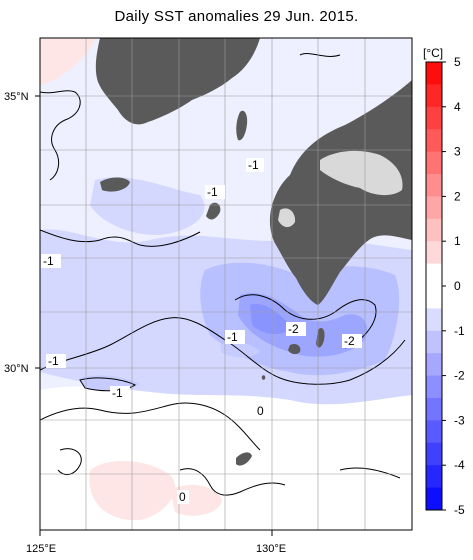 Image resolution: width=473 pixels, height=560 pixels. I want to click on colorbar-tick-label: 2, so click(457, 196).